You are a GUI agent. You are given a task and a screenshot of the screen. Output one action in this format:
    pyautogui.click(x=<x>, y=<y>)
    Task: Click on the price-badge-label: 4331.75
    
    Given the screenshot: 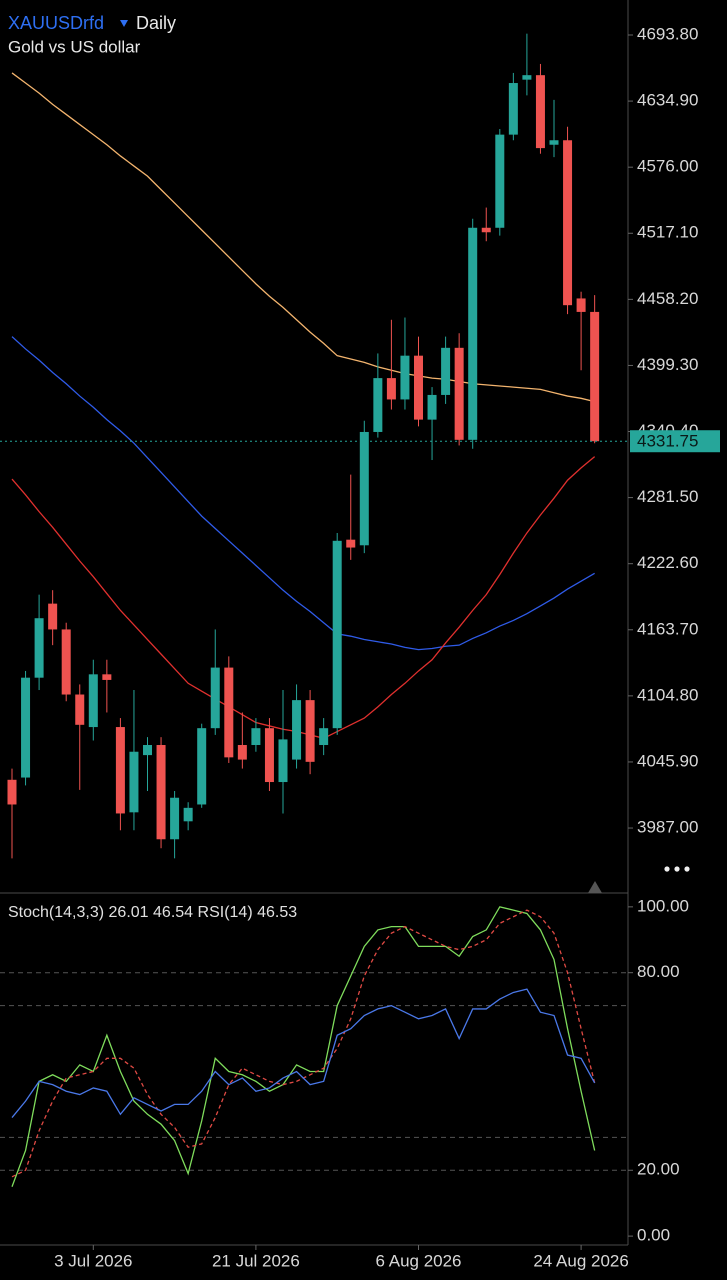 What is the action you would take?
    pyautogui.click(x=667, y=441)
    